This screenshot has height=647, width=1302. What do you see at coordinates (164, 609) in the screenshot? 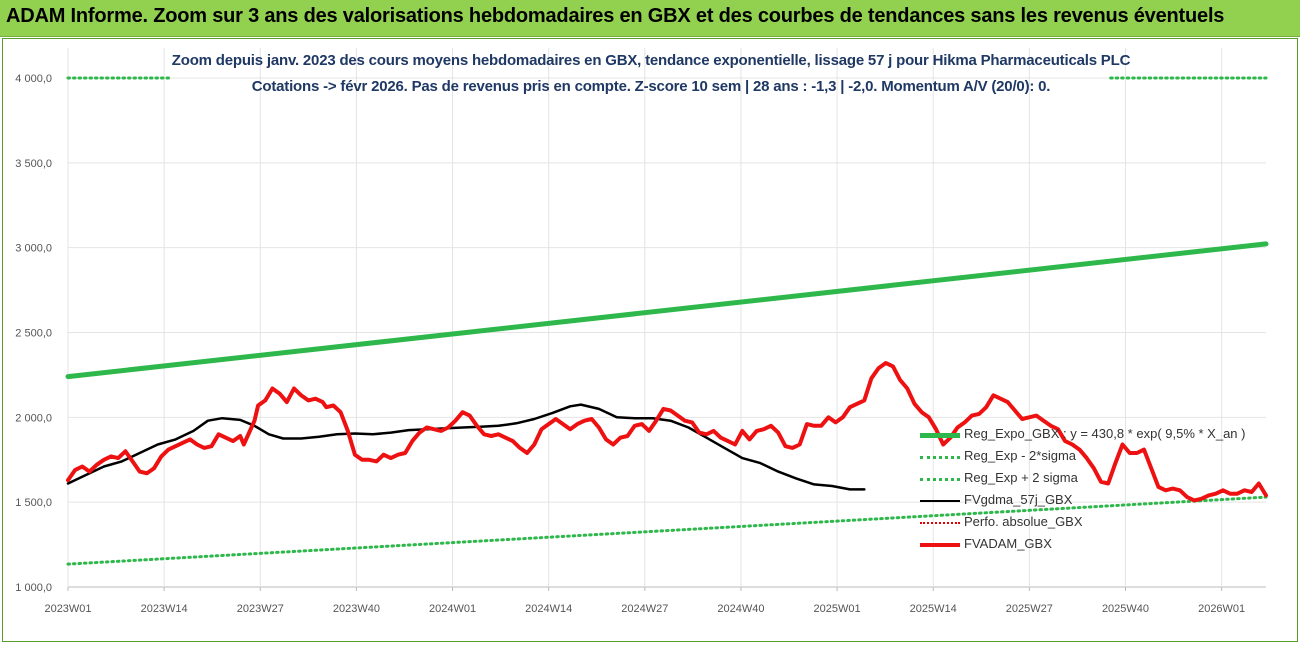
I see `x-tick-label: 2023W14` at bounding box center [164, 609].